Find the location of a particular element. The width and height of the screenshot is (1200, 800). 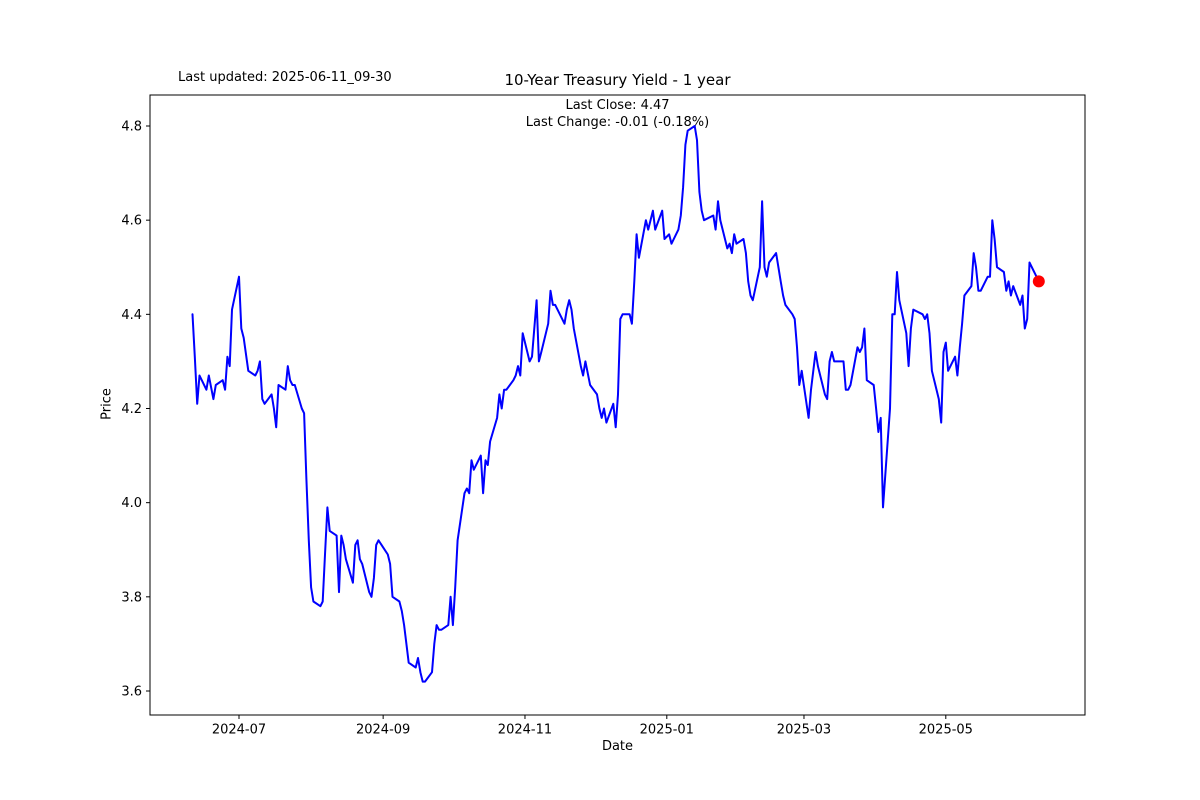

x-tick-label: 2024-07 is located at coordinates (239, 730).